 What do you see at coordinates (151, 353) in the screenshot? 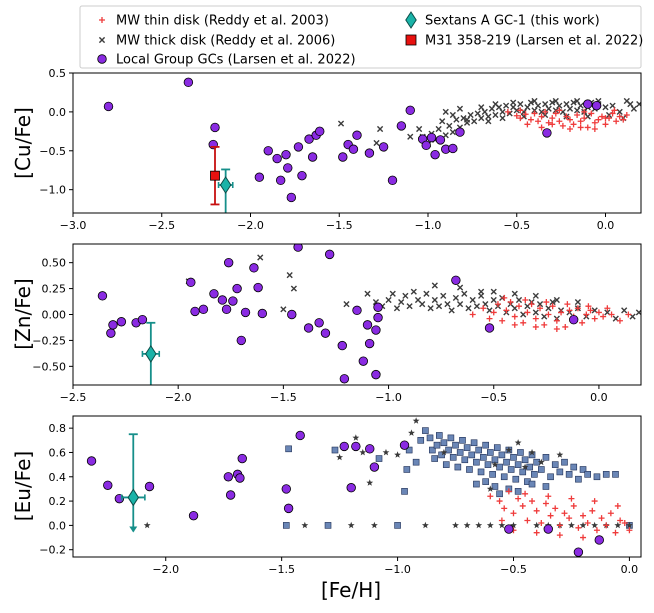
I see `sextans-gc1-marker` at bounding box center [151, 353].